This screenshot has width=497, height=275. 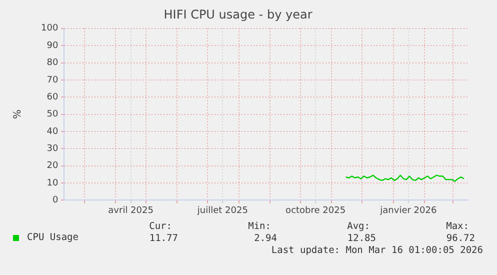 I want to click on text: 2.94, so click(x=265, y=238).